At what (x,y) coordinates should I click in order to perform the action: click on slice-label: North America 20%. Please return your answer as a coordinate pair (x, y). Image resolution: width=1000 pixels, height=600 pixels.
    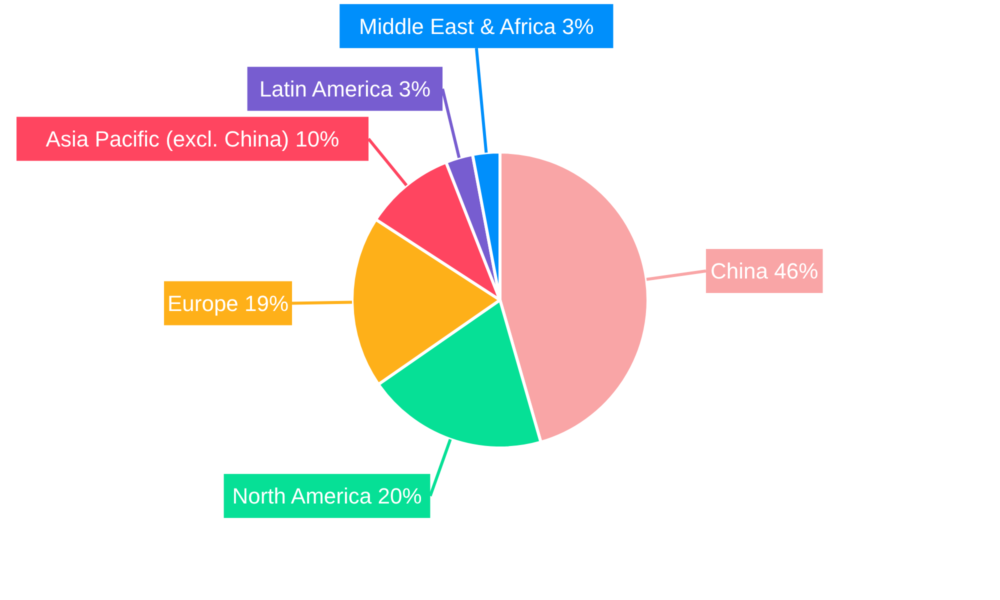
    Looking at the image, I should click on (327, 496).